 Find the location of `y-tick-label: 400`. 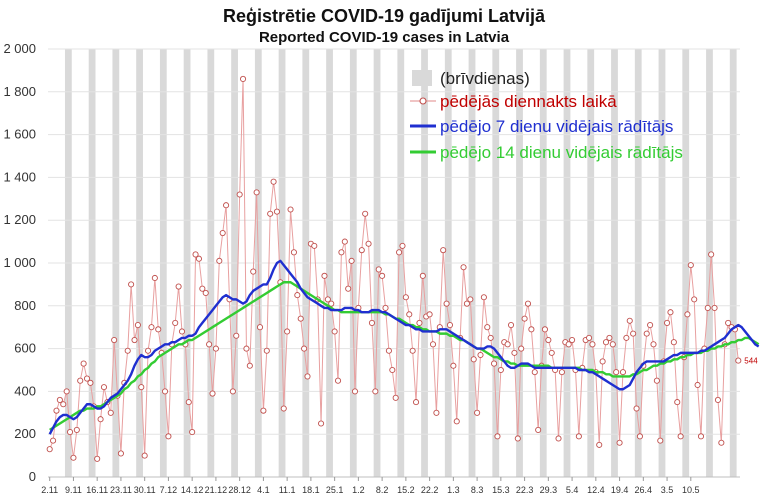

y-tick-label: 400 is located at coordinates (25, 390).